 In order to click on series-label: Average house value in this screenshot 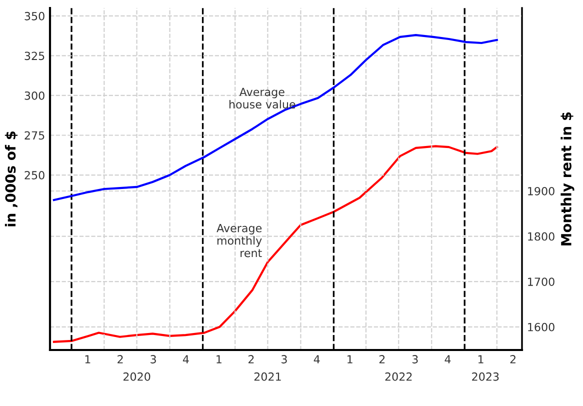, I will do `click(262, 98)`.